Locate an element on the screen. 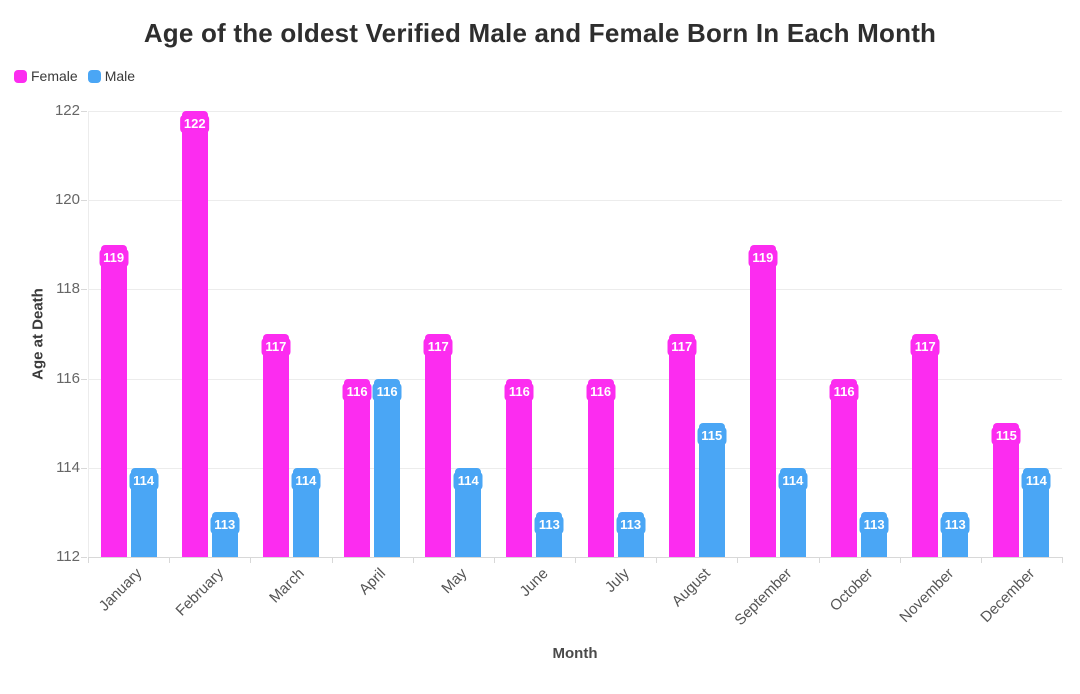  bar-value-label-female-march: 117 is located at coordinates (276, 347).